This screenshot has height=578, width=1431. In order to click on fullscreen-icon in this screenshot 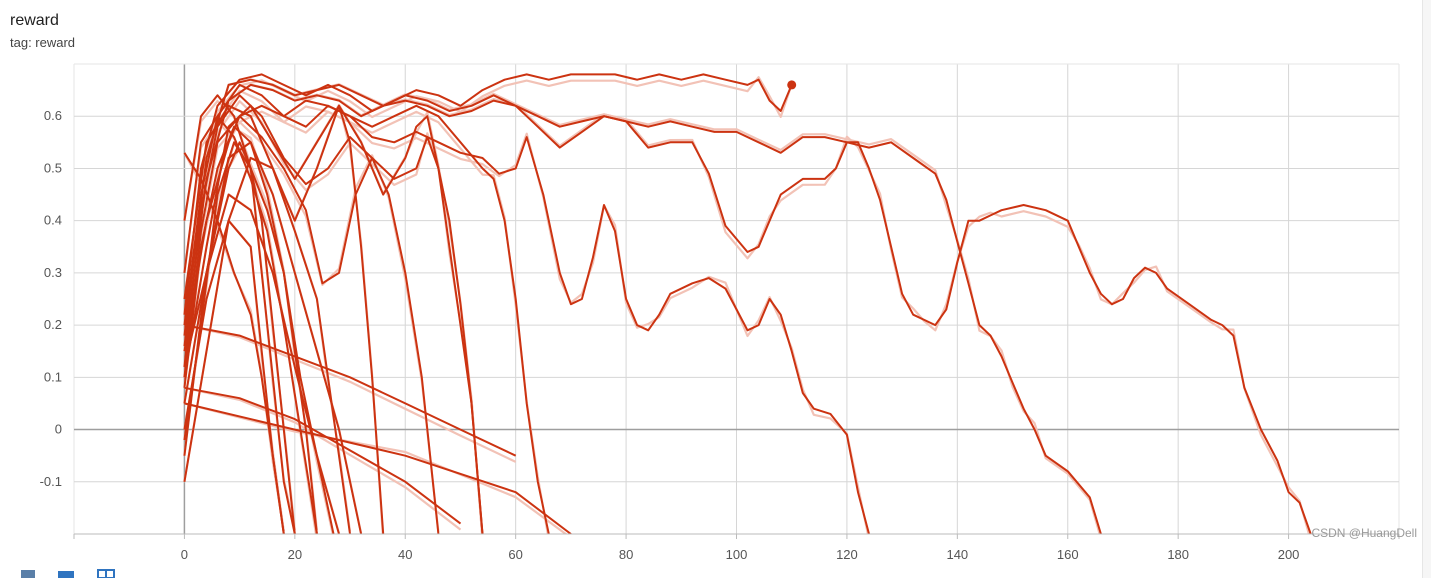, I will do `click(28, 574)`.